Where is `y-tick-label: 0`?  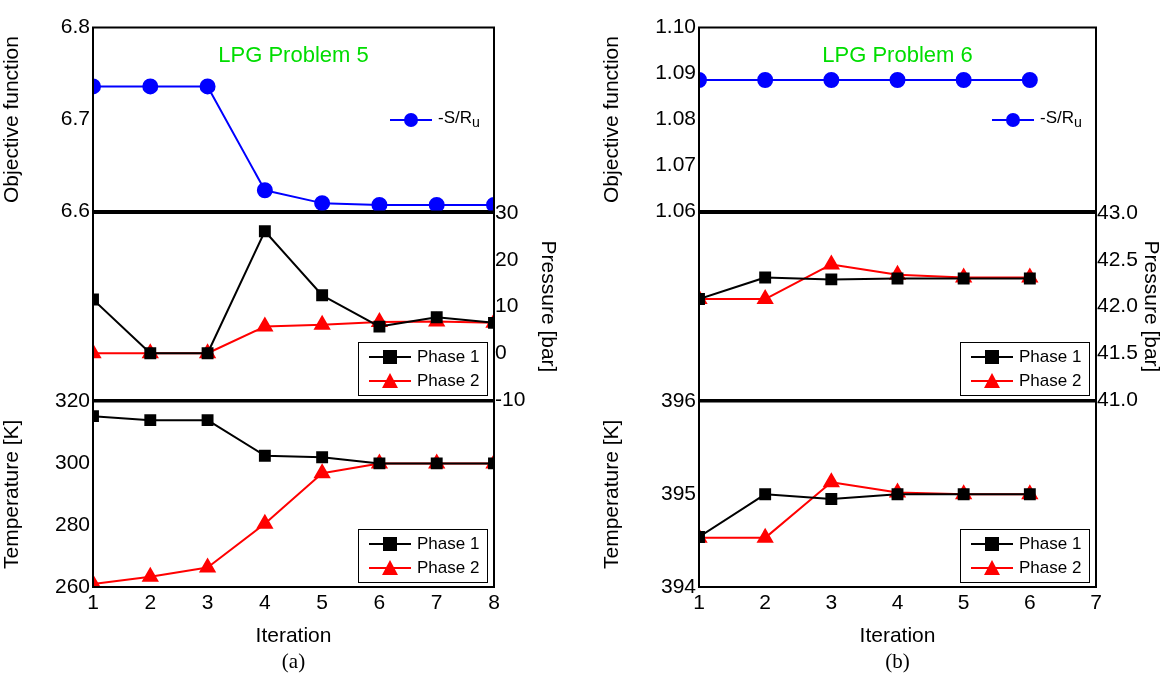 y-tick-label: 0 is located at coordinates (501, 352).